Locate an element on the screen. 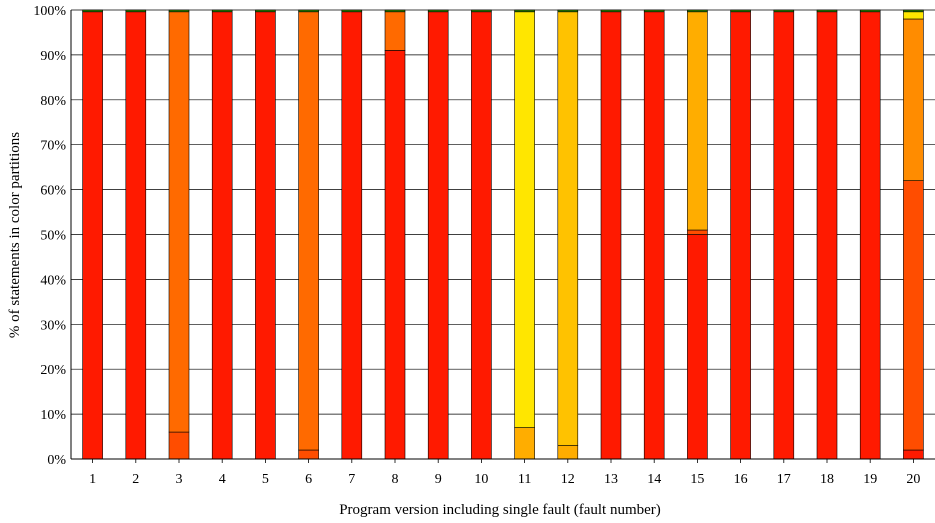 The width and height of the screenshot is (935, 523). y-tick-label: 90% is located at coordinates (53, 56).